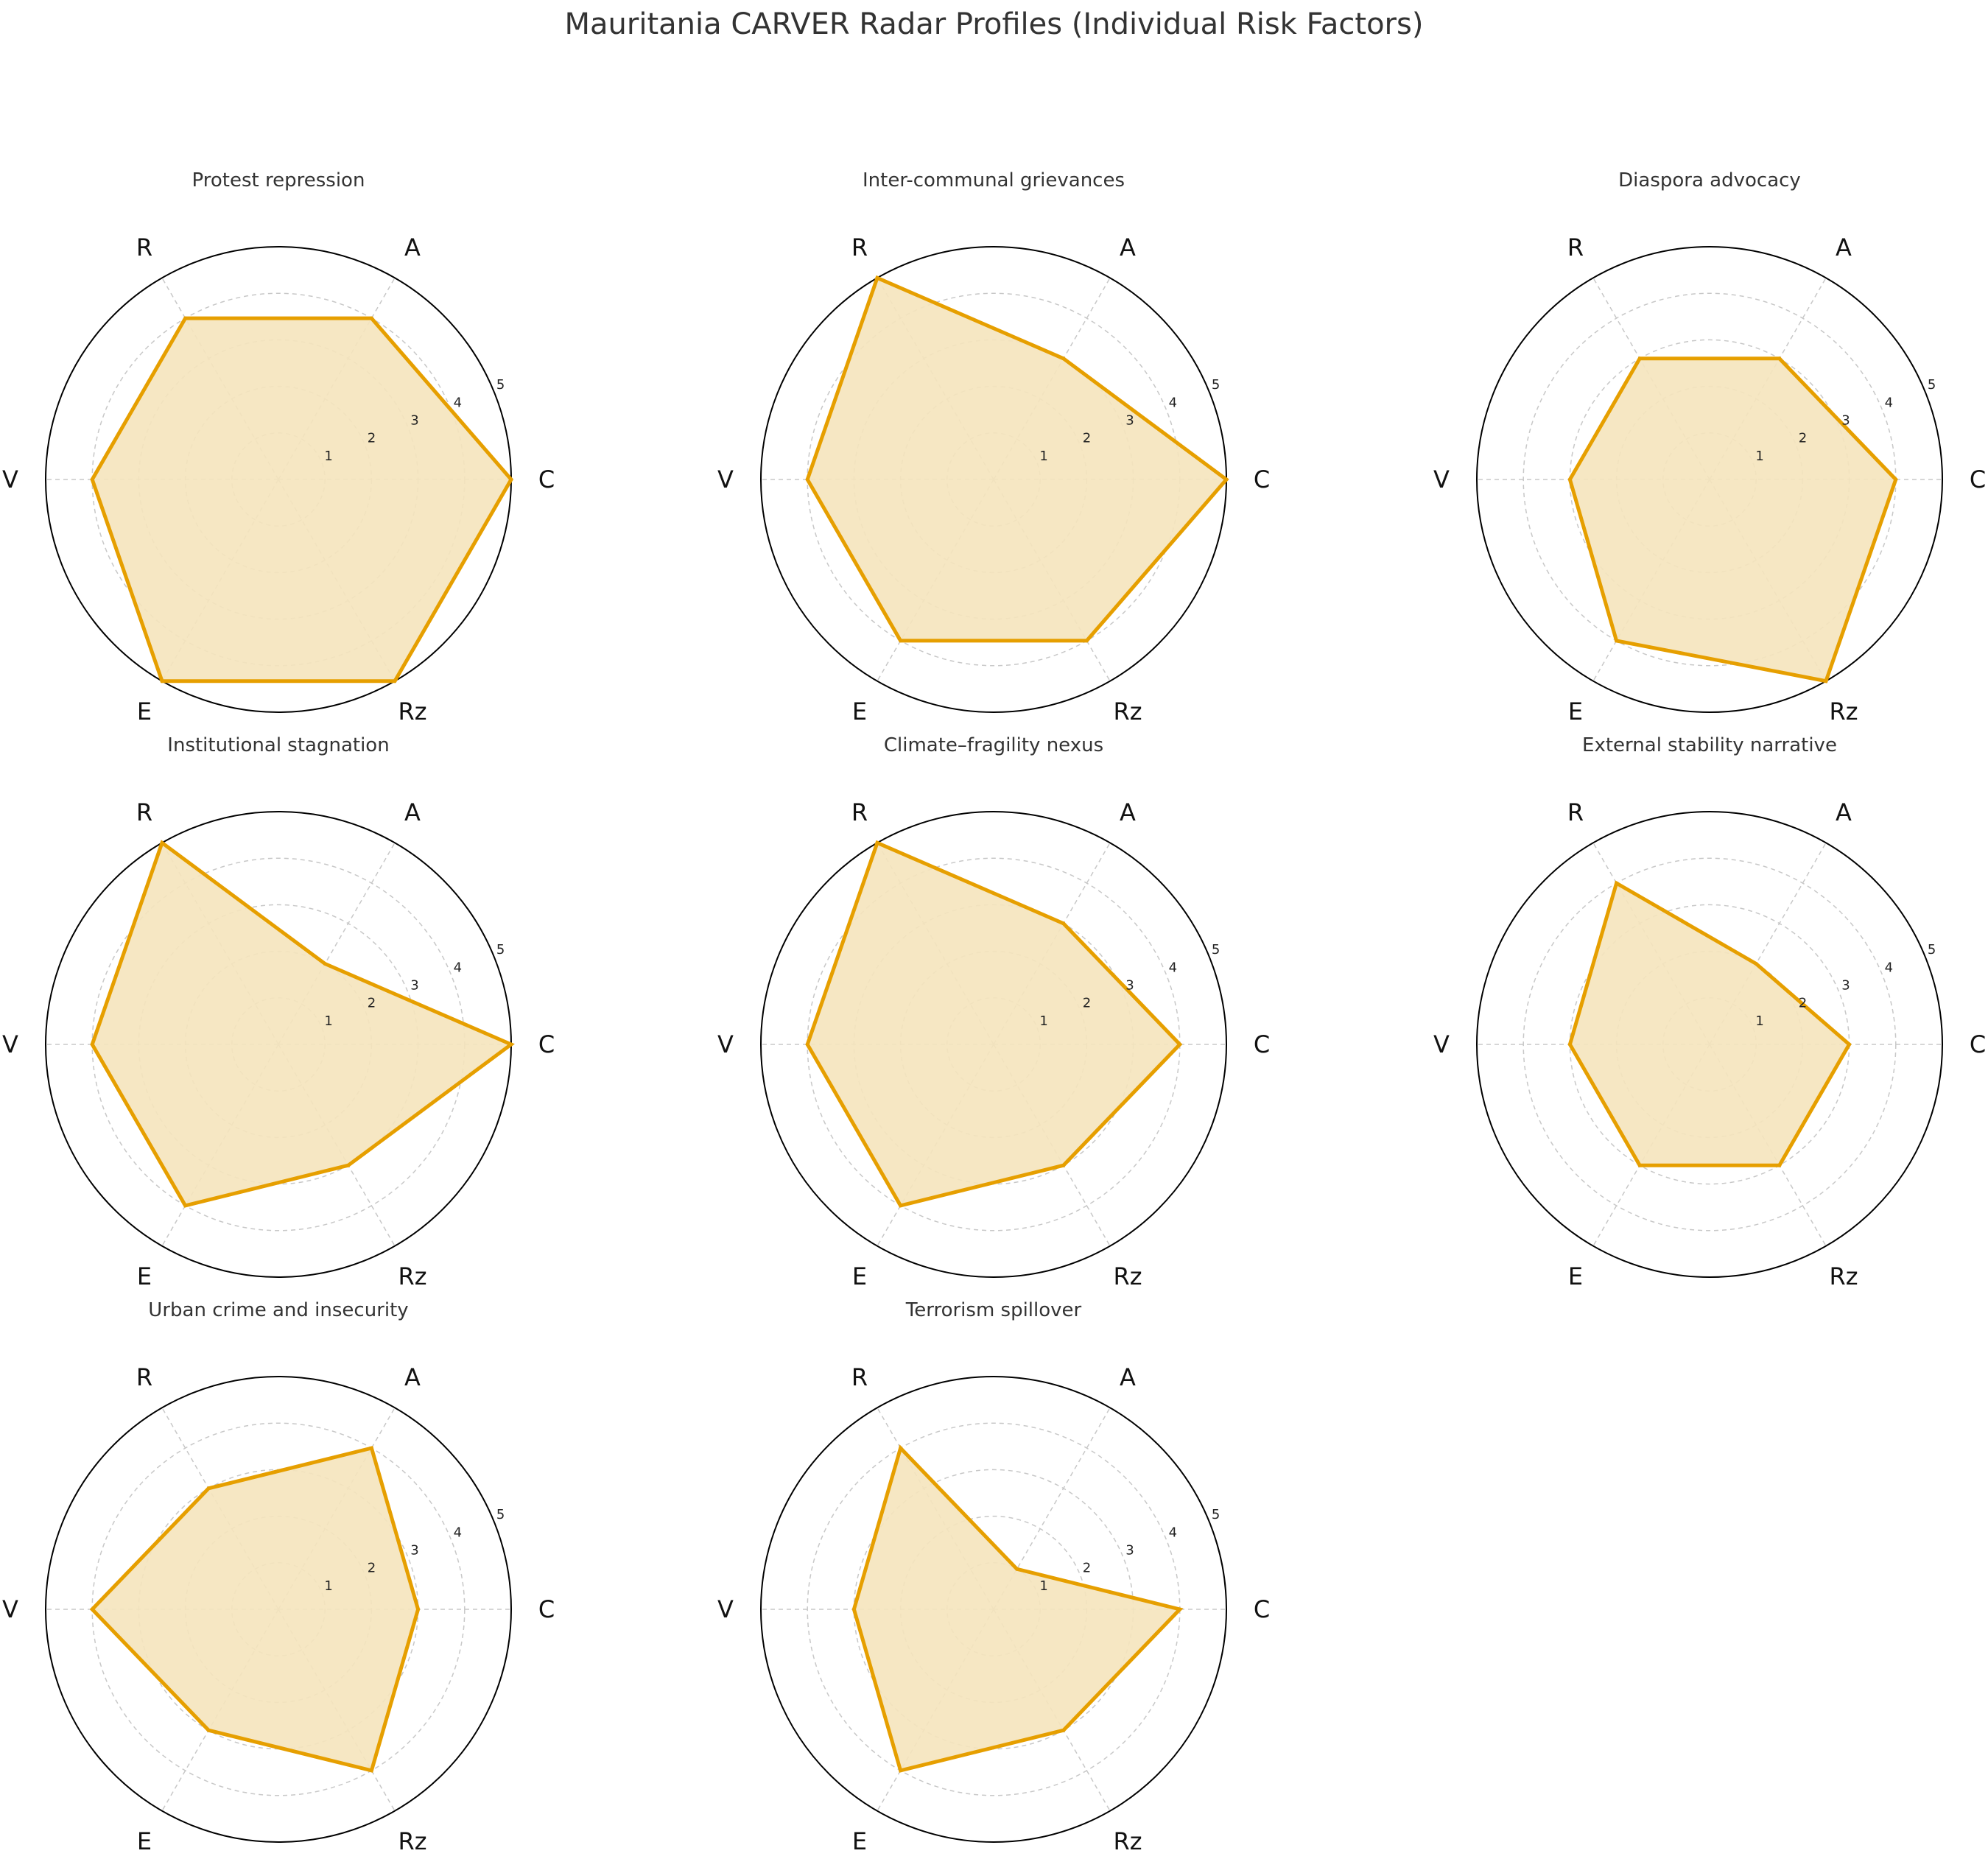 This screenshot has width=1988, height=1859. I want to click on radar-chart: Diaspora advocacy 1 2 3 4 5 C A R V E Rz, so click(1709, 447).